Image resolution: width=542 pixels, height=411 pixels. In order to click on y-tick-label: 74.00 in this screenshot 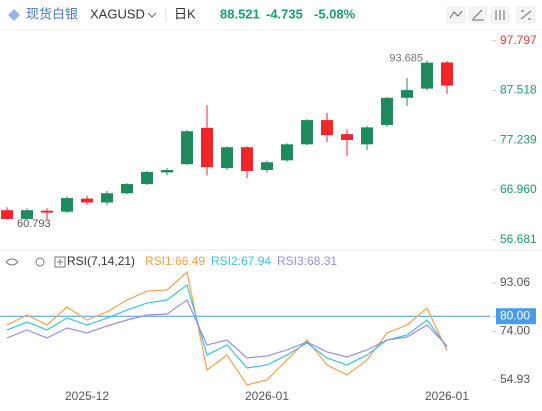, I will do `click(515, 331)`.